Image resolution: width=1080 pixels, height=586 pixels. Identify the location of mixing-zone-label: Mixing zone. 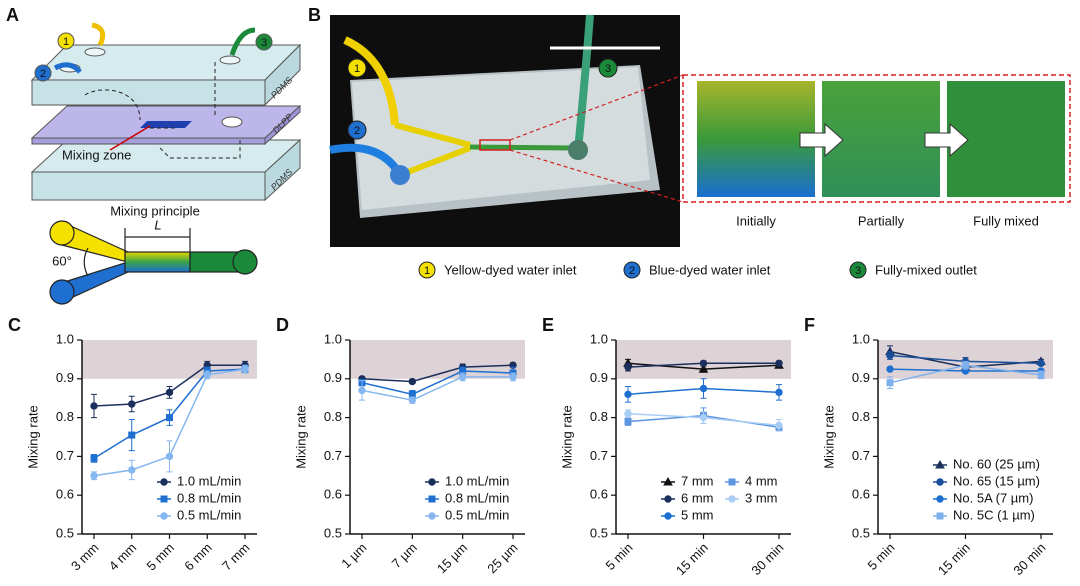
(96, 154).